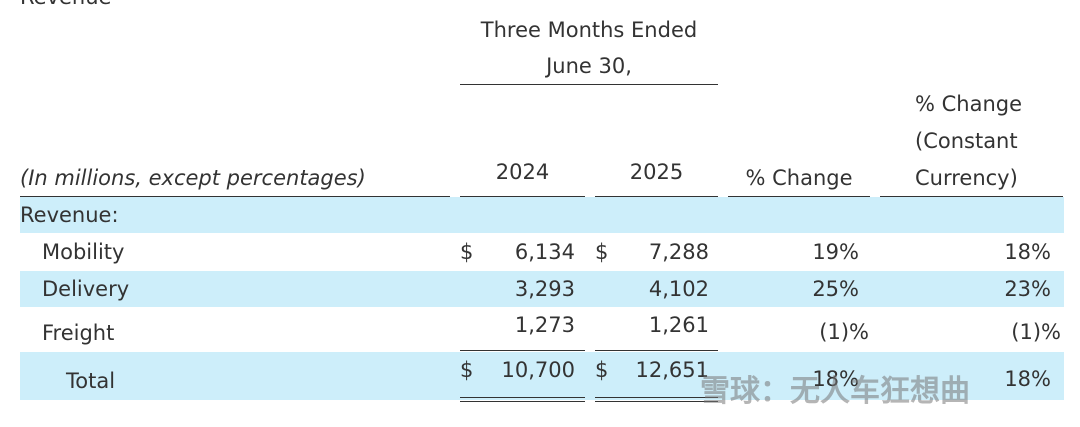 The image size is (1080, 427). Describe the element at coordinates (966, 178) in the screenshot. I see `column-header: Currency)` at that location.